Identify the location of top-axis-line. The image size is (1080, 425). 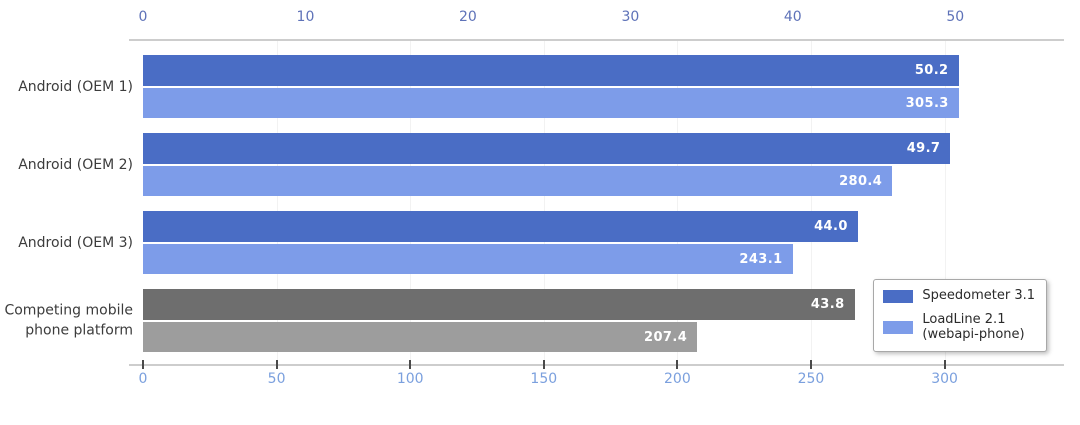
(596, 40).